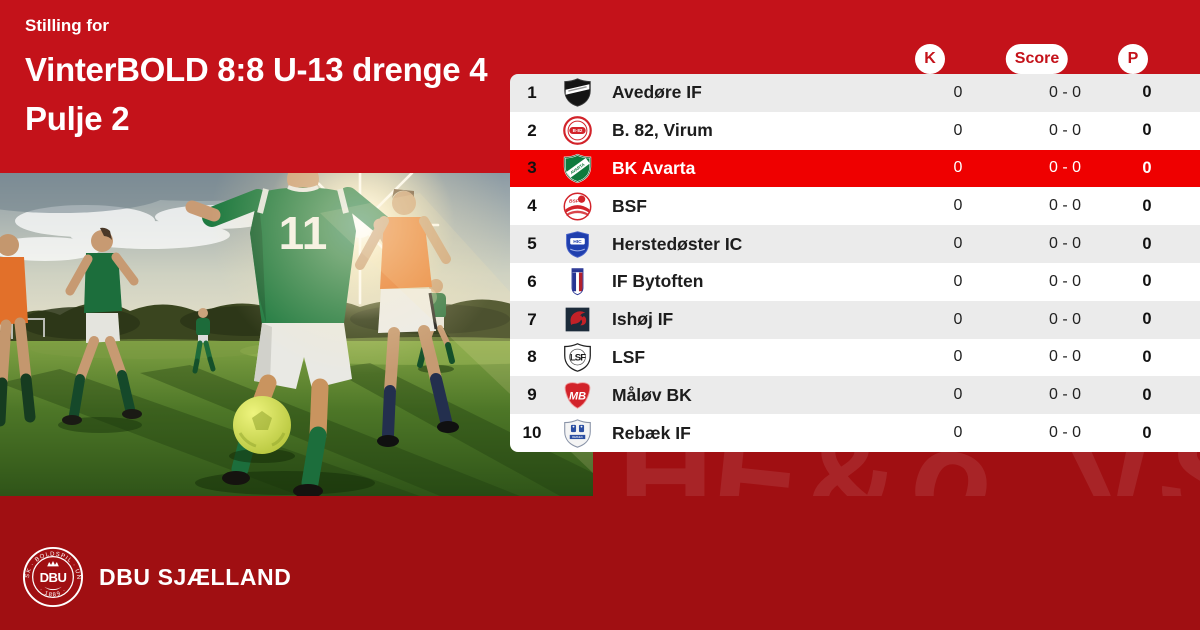  I want to click on avedore-if-crest-icon, so click(577, 92).